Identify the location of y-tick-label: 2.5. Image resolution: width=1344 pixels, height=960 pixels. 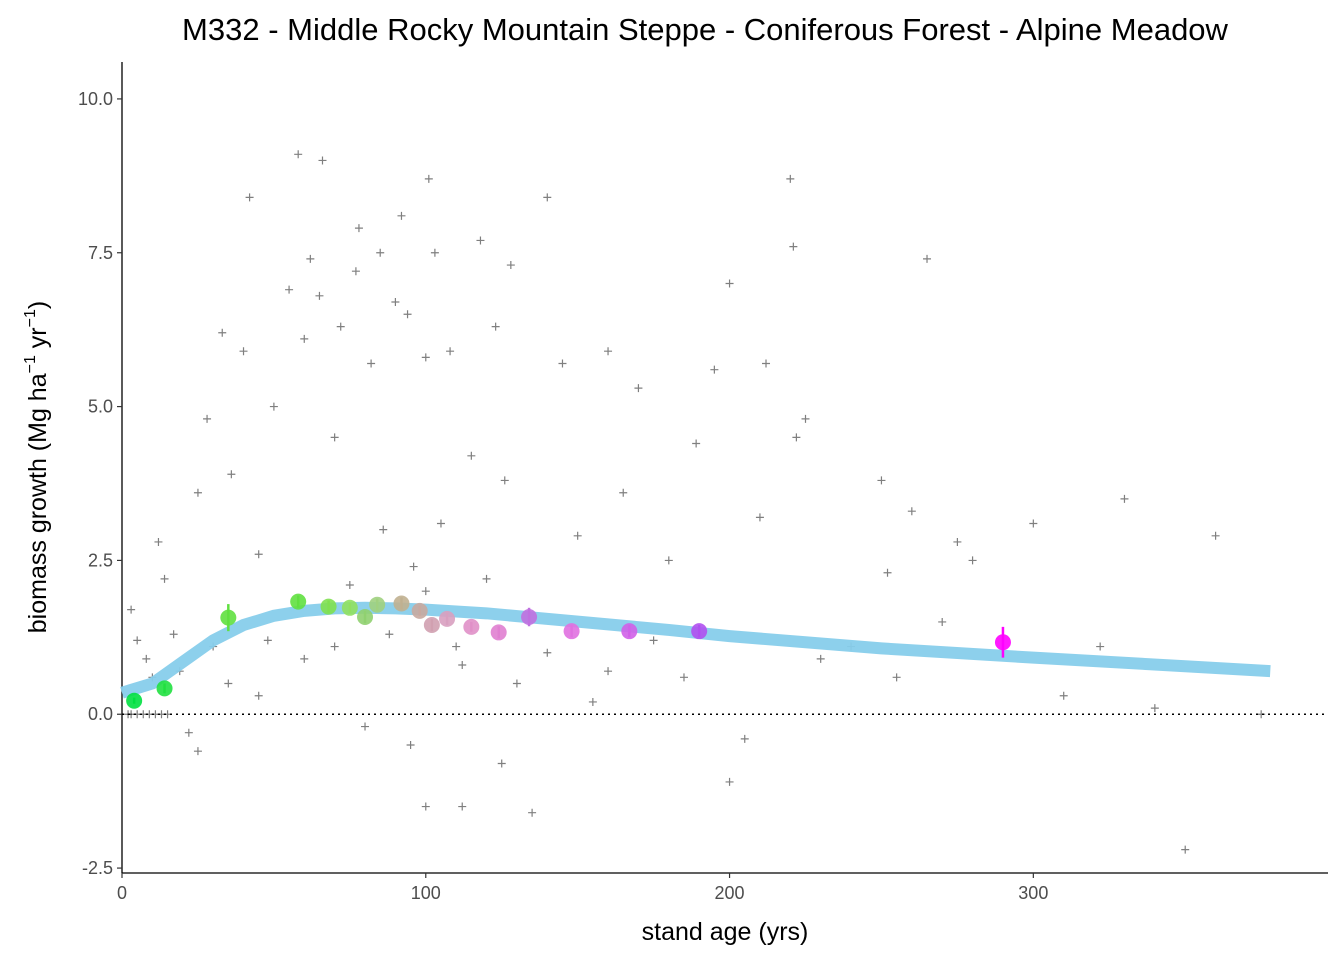
(100, 560).